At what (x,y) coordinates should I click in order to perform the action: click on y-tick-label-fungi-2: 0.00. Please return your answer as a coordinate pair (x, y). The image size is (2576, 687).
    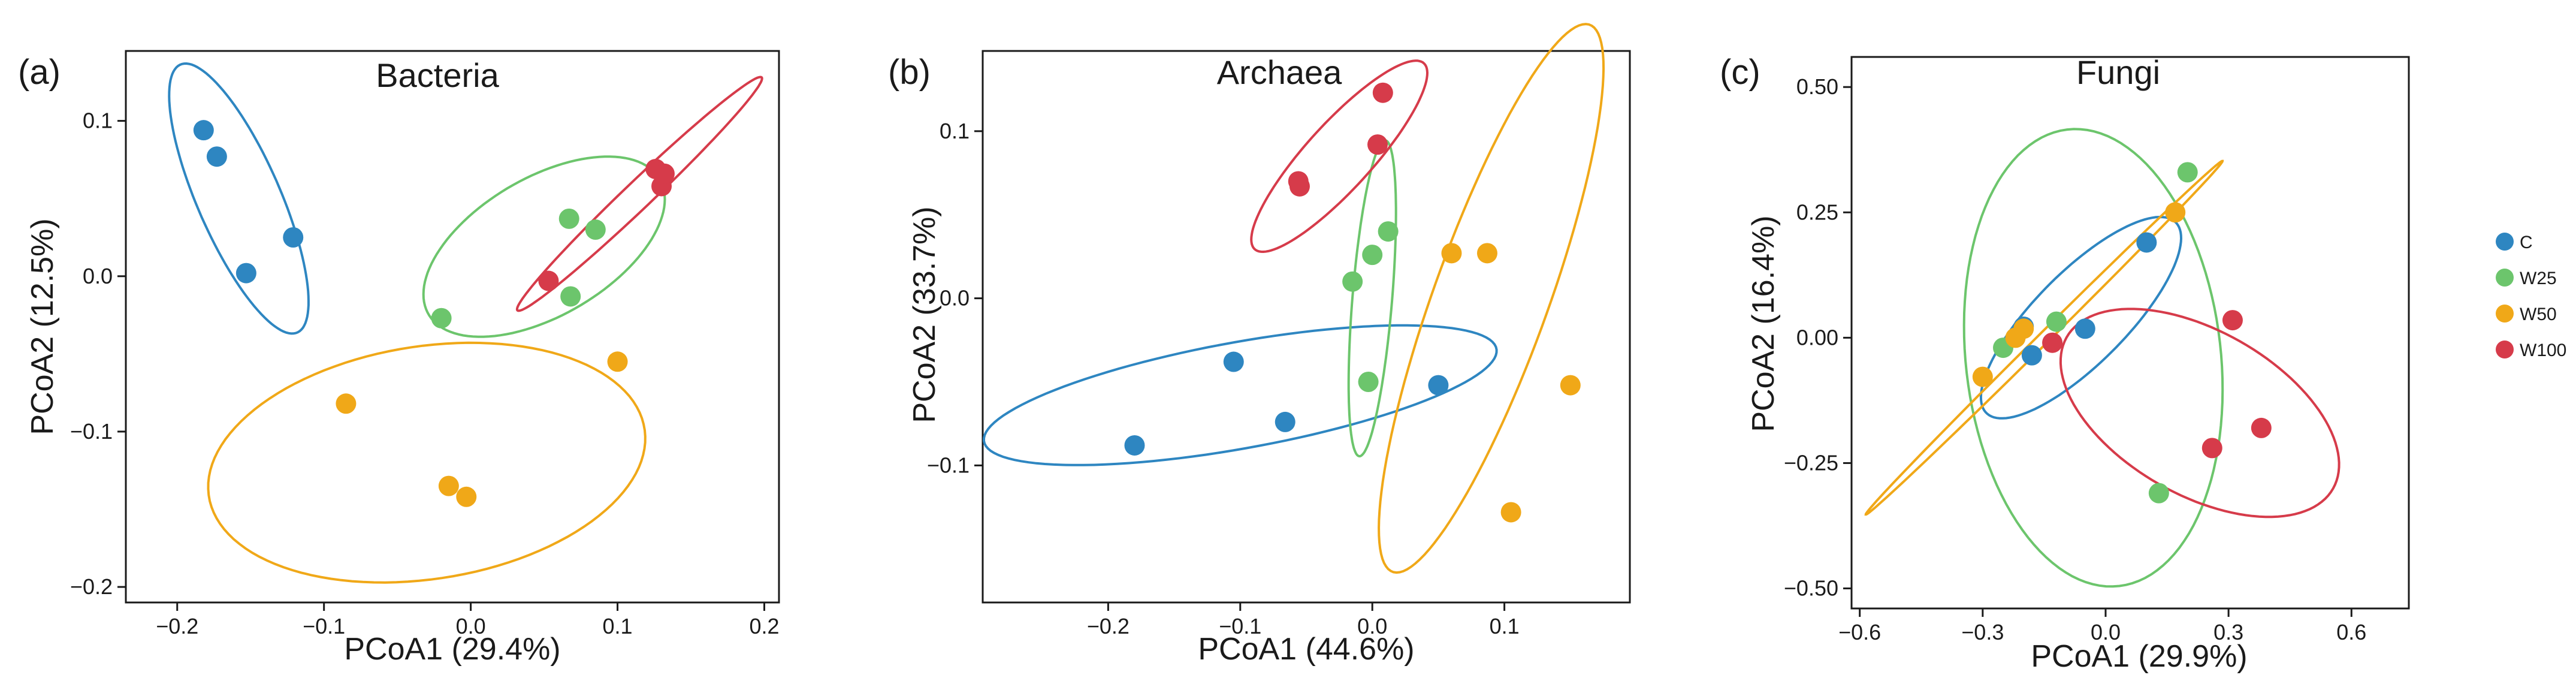
    Looking at the image, I should click on (1817, 337).